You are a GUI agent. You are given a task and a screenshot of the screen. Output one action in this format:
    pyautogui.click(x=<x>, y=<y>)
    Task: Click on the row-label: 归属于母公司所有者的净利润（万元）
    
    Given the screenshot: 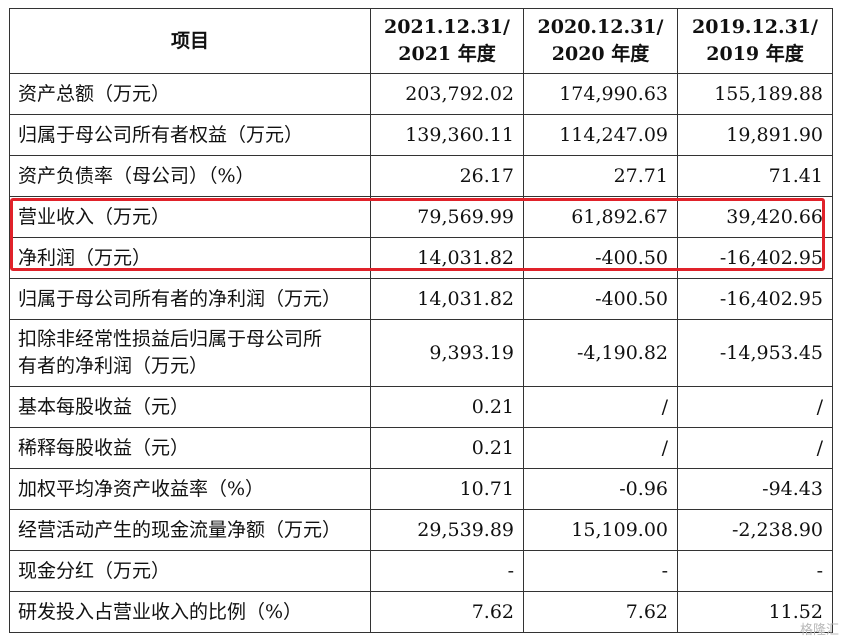 What is the action you would take?
    pyautogui.click(x=190, y=299)
    